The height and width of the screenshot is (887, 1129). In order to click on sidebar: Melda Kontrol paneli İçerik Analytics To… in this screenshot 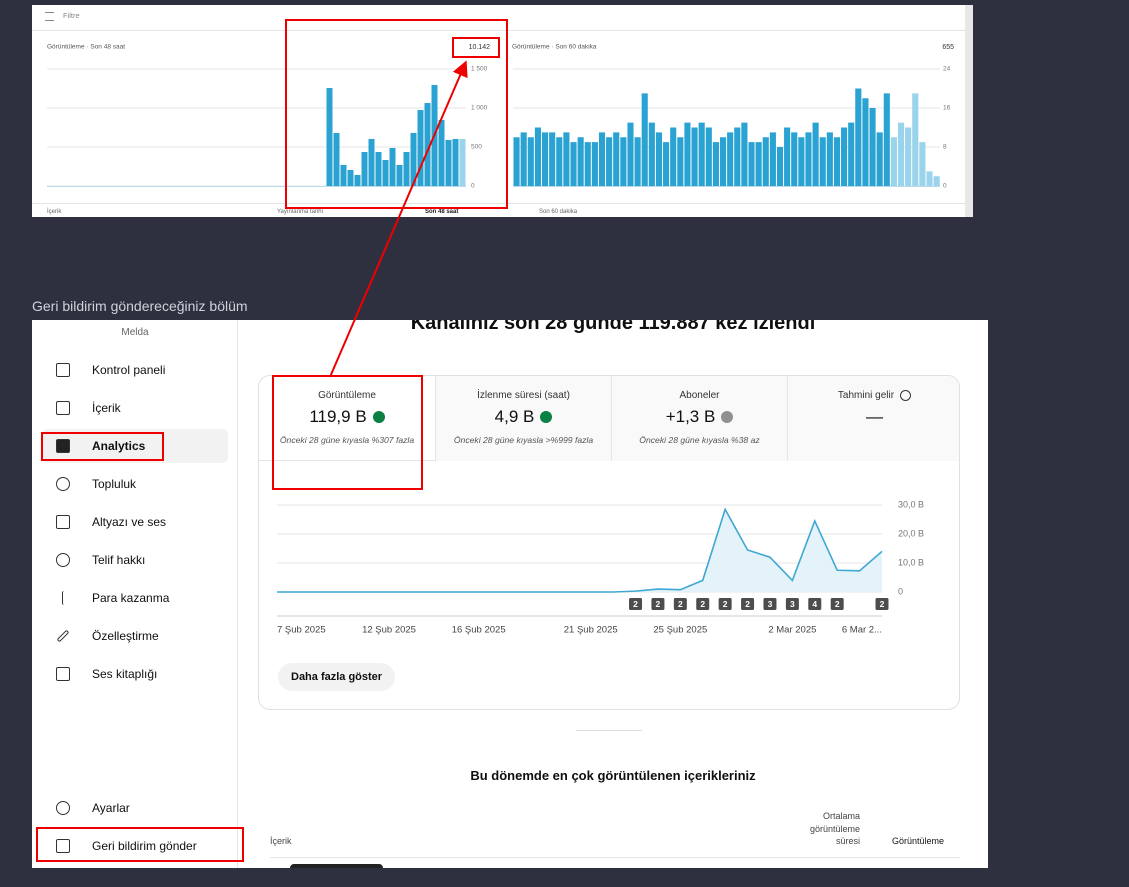, I will do `click(135, 594)`.